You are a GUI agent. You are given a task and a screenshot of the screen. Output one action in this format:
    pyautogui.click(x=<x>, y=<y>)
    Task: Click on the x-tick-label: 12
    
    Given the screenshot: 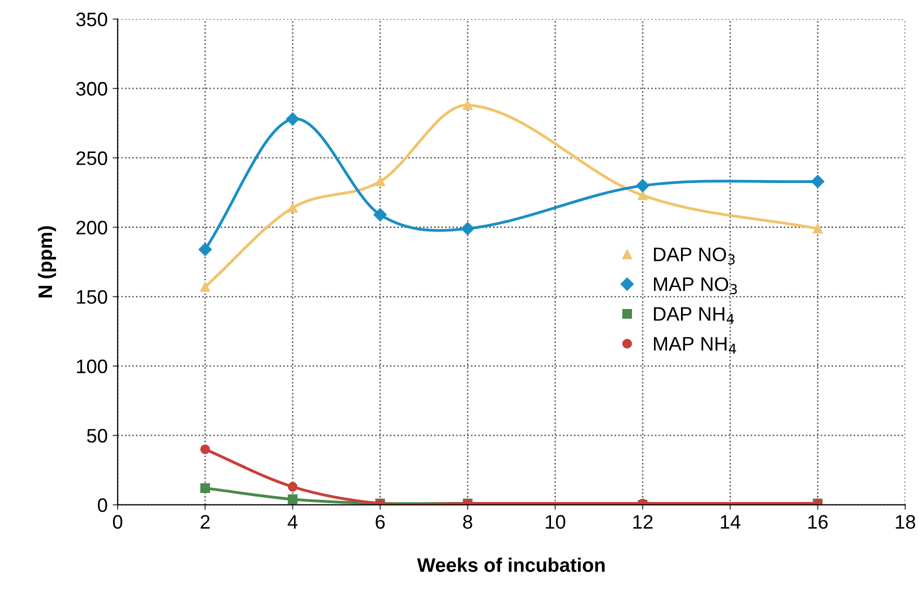 What is the action you would take?
    pyautogui.click(x=643, y=522)
    